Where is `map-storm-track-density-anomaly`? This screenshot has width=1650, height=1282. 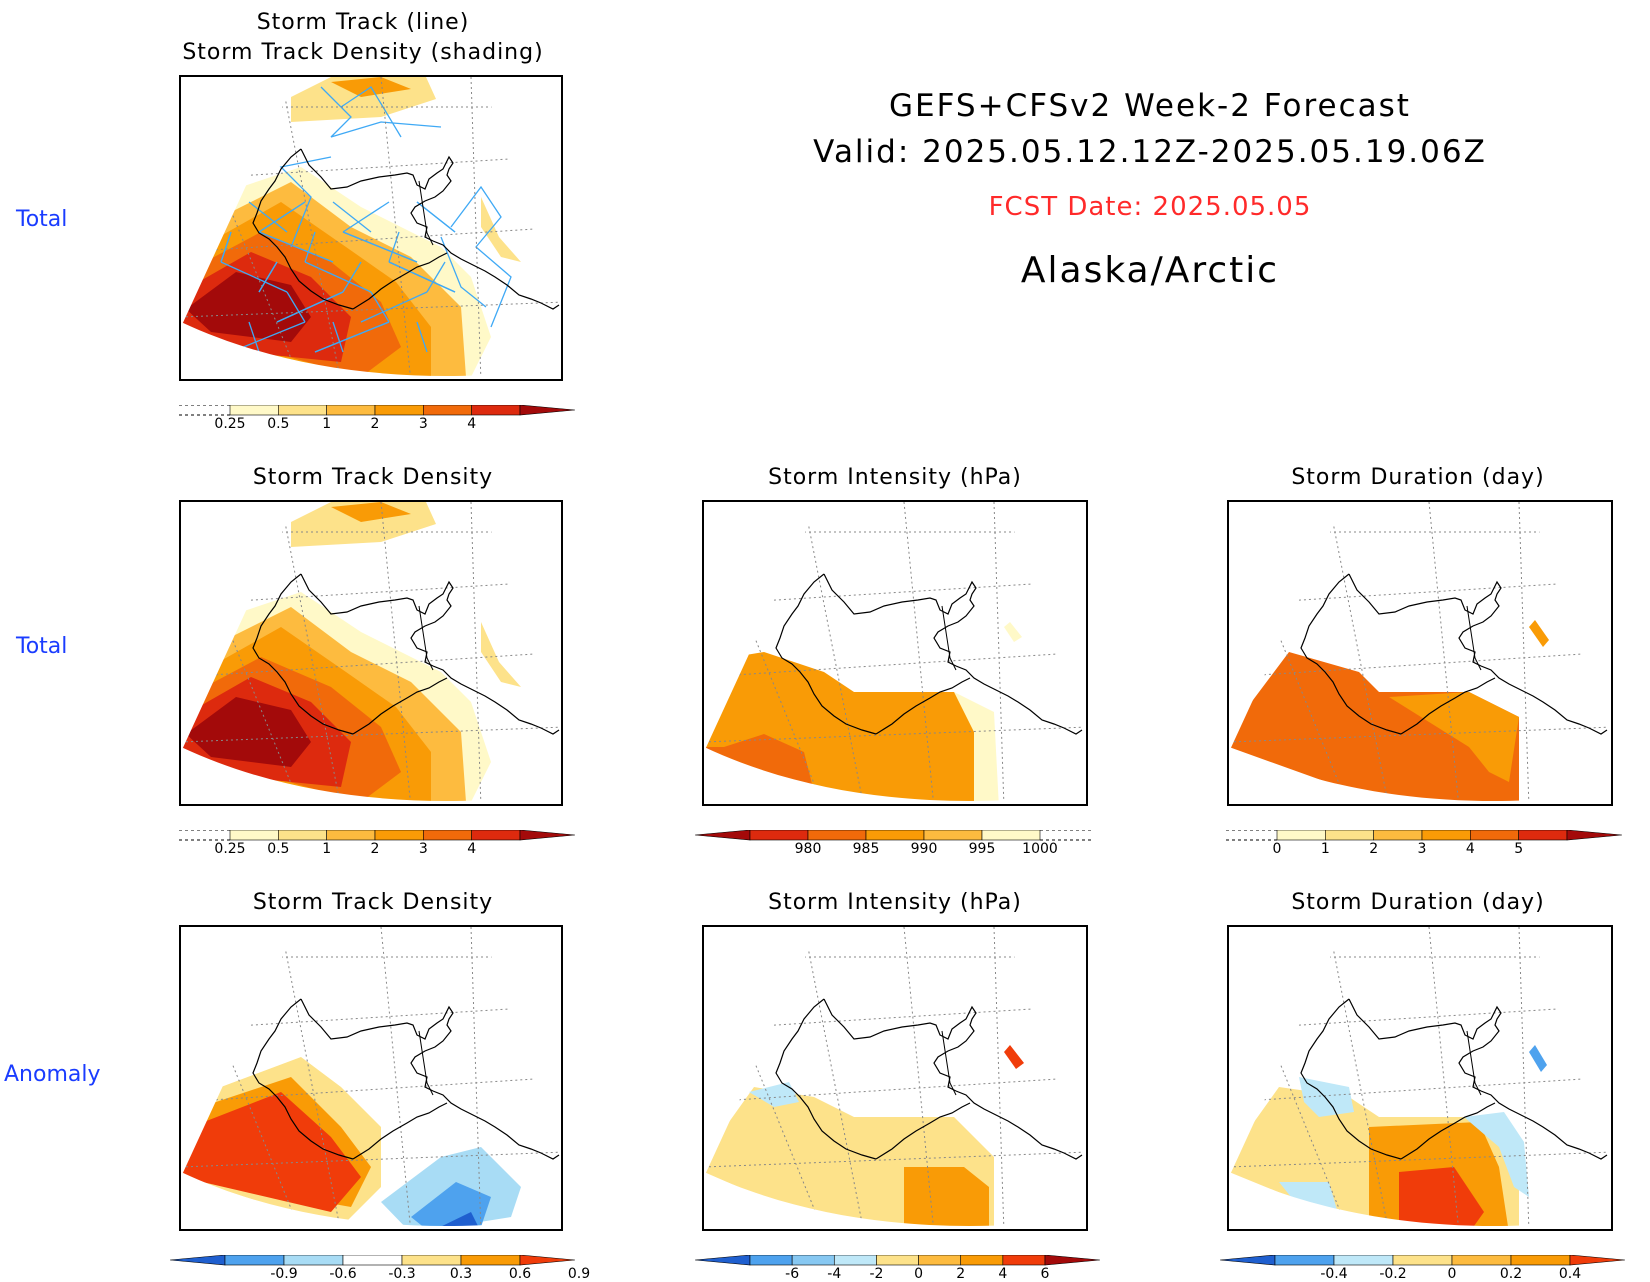 map-storm-track-density-anomaly is located at coordinates (371, 1078).